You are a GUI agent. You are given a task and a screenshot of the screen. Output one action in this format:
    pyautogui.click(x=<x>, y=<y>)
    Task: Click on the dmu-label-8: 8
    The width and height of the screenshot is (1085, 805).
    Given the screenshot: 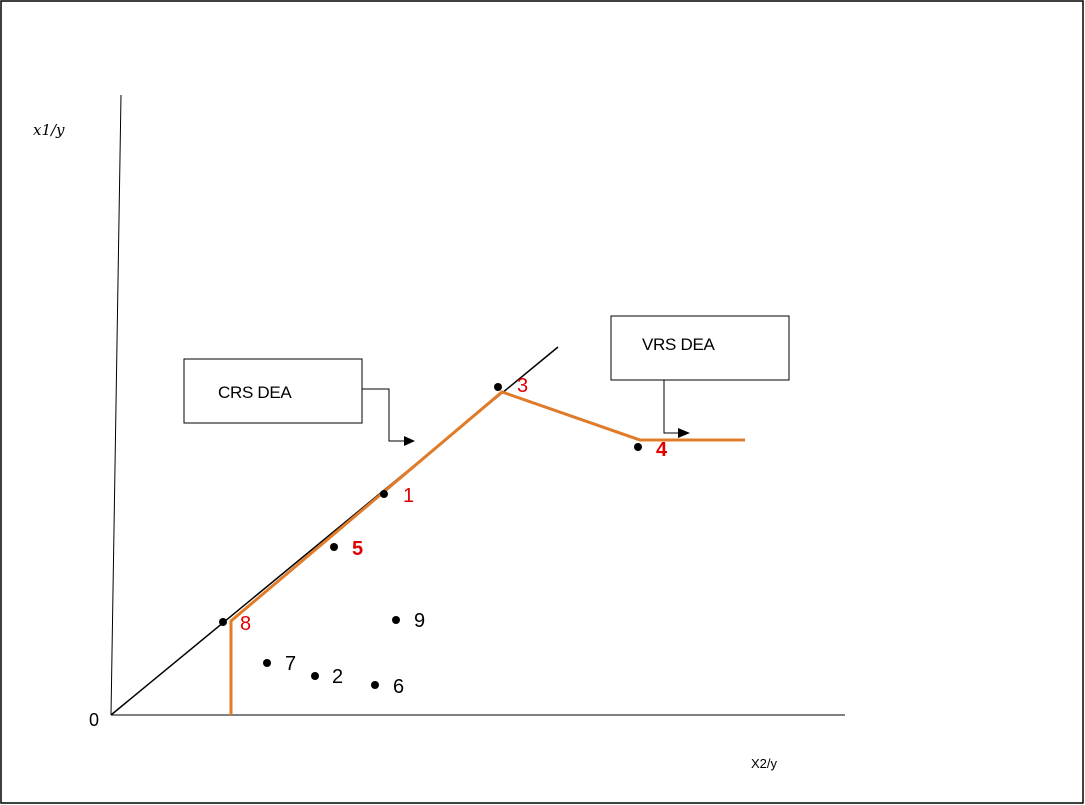 What is the action you would take?
    pyautogui.click(x=245, y=624)
    